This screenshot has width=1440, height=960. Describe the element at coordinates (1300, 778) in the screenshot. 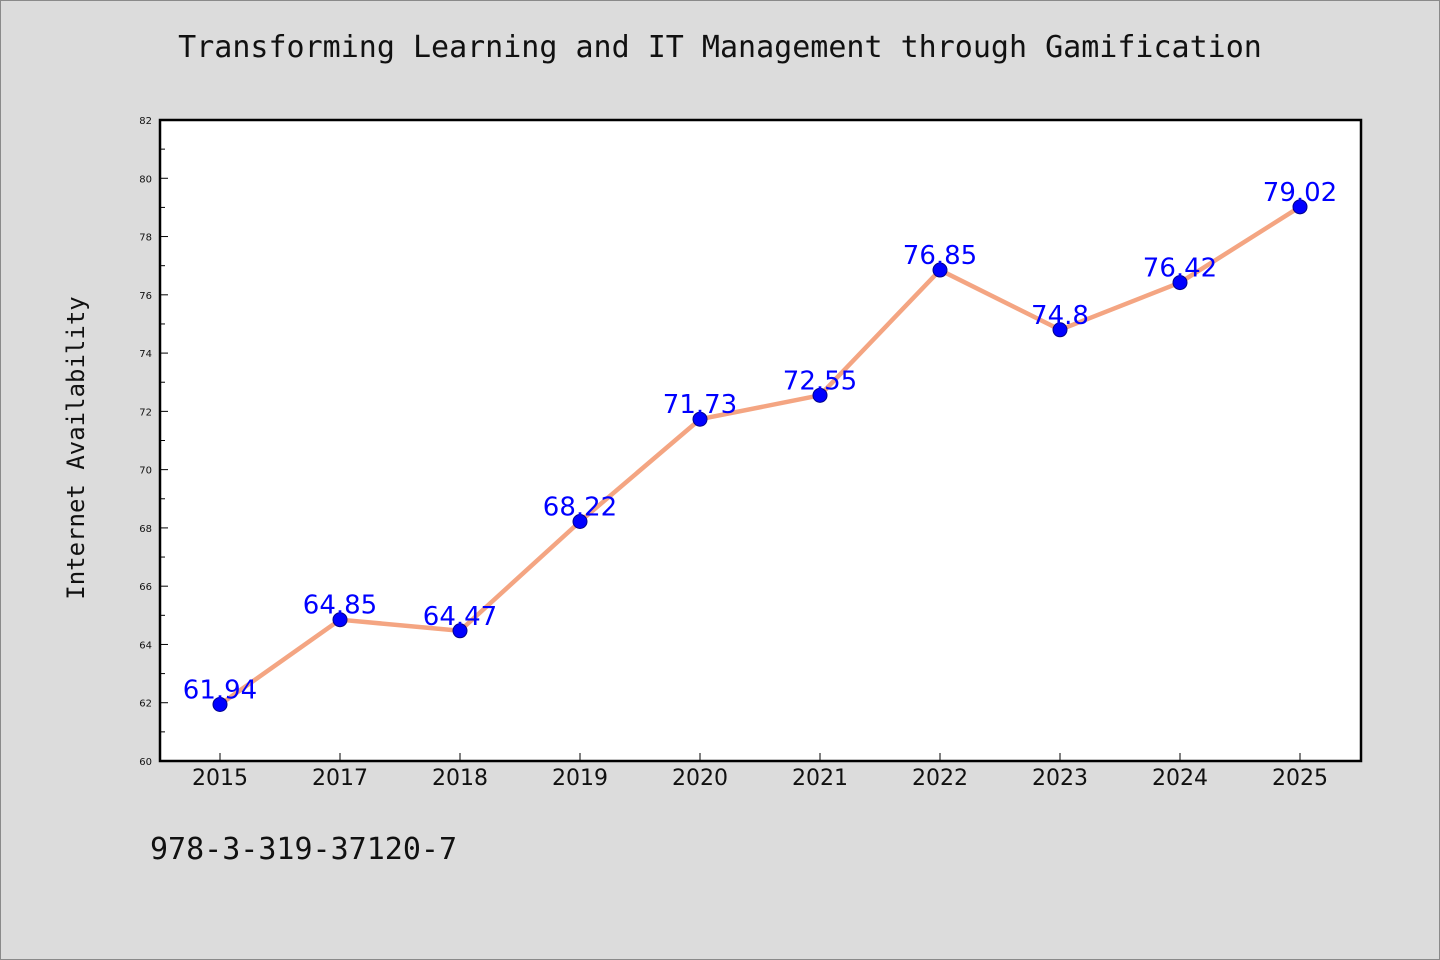

I see `x-tick-label: 2025` at that location.